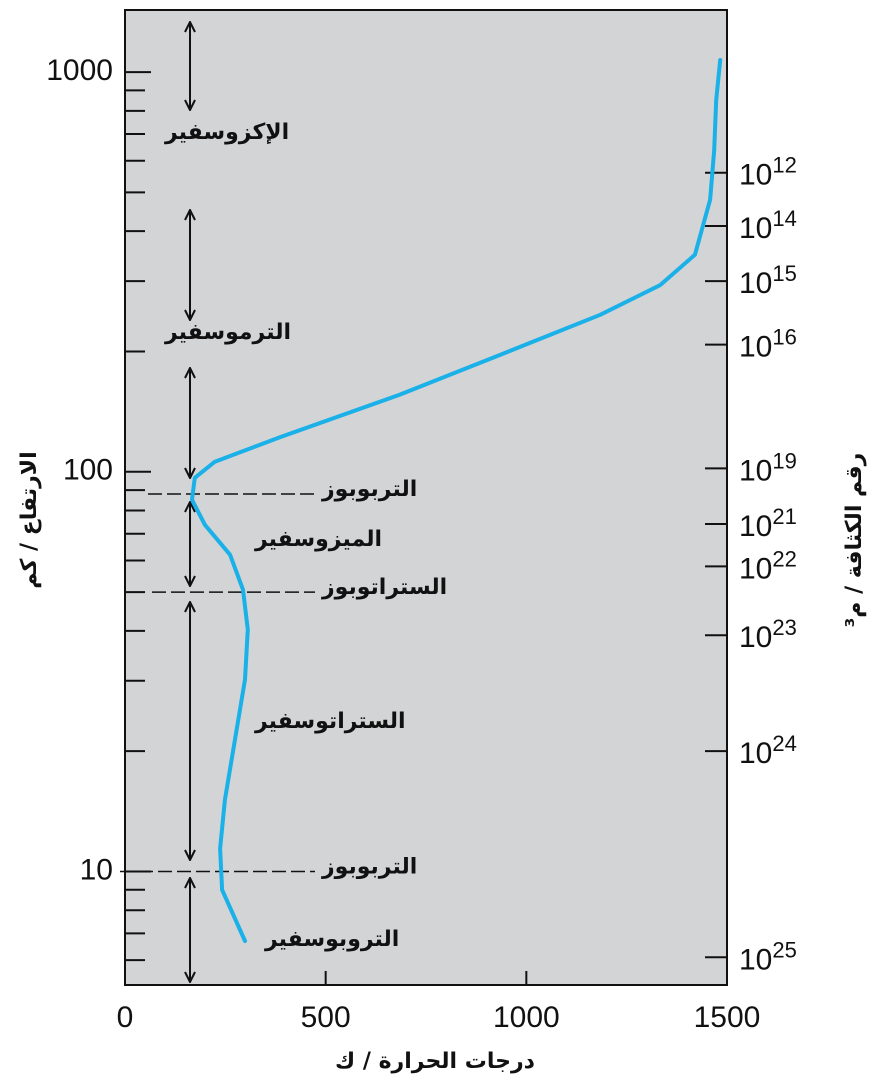  Describe the element at coordinates (784, 460) in the screenshot. I see `y2-tick-exponent: 19` at that location.